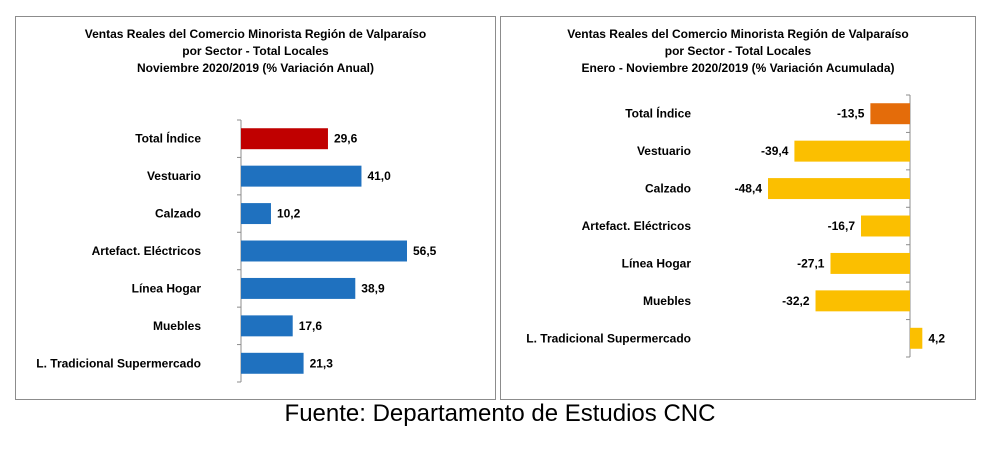  What do you see at coordinates (851, 114) in the screenshot?
I see `data-label: -13,5` at bounding box center [851, 114].